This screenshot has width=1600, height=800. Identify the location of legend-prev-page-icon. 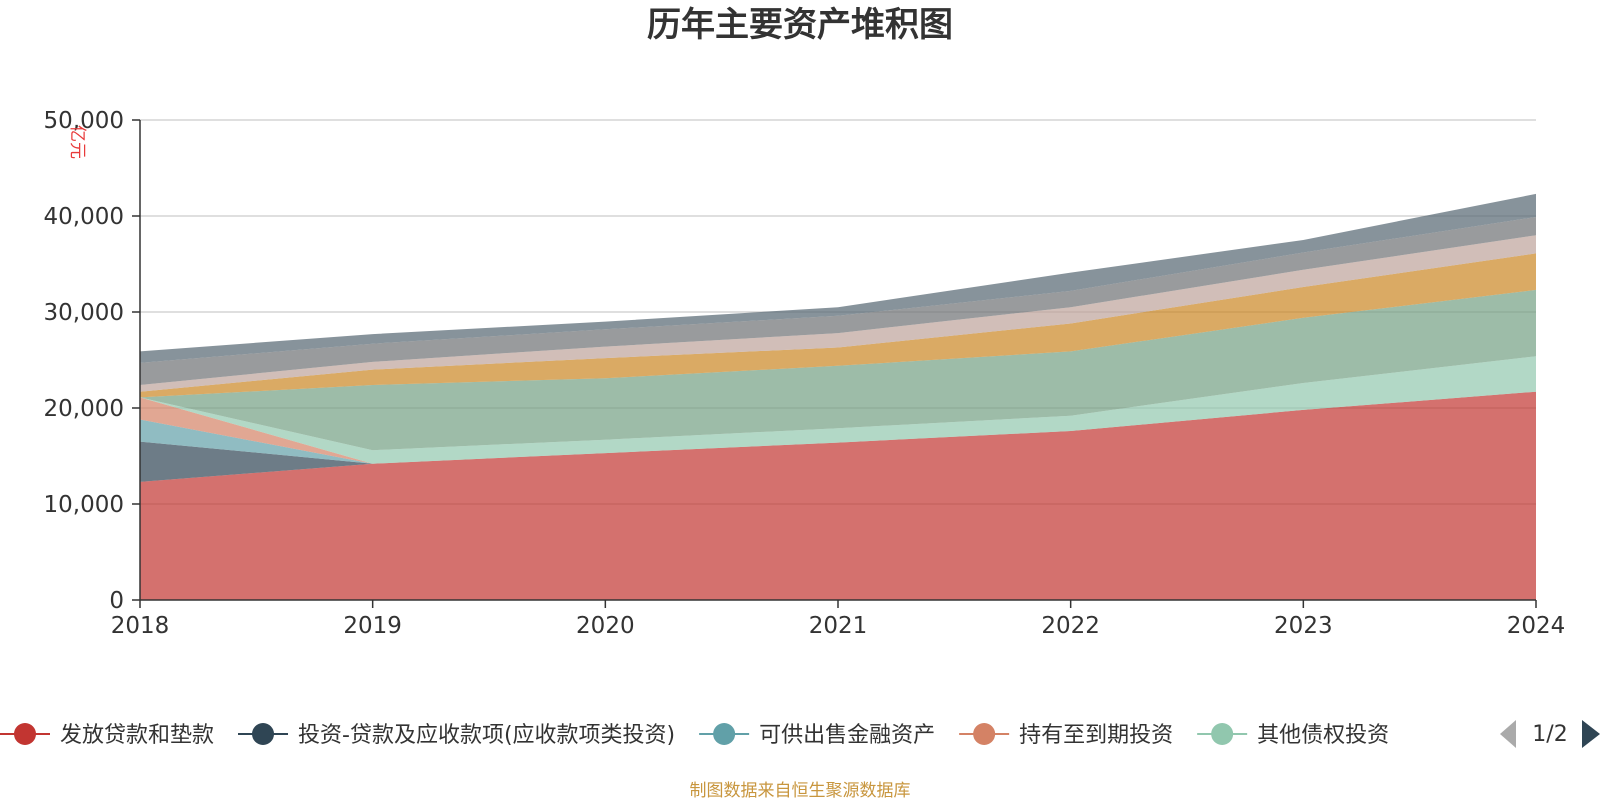
(1508, 734).